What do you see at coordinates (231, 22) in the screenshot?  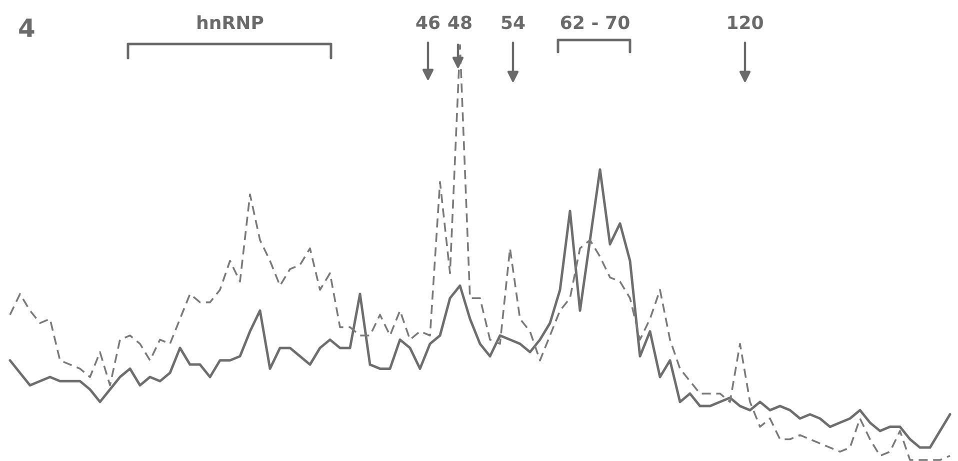 I see `text: hnRNP` at bounding box center [231, 22].